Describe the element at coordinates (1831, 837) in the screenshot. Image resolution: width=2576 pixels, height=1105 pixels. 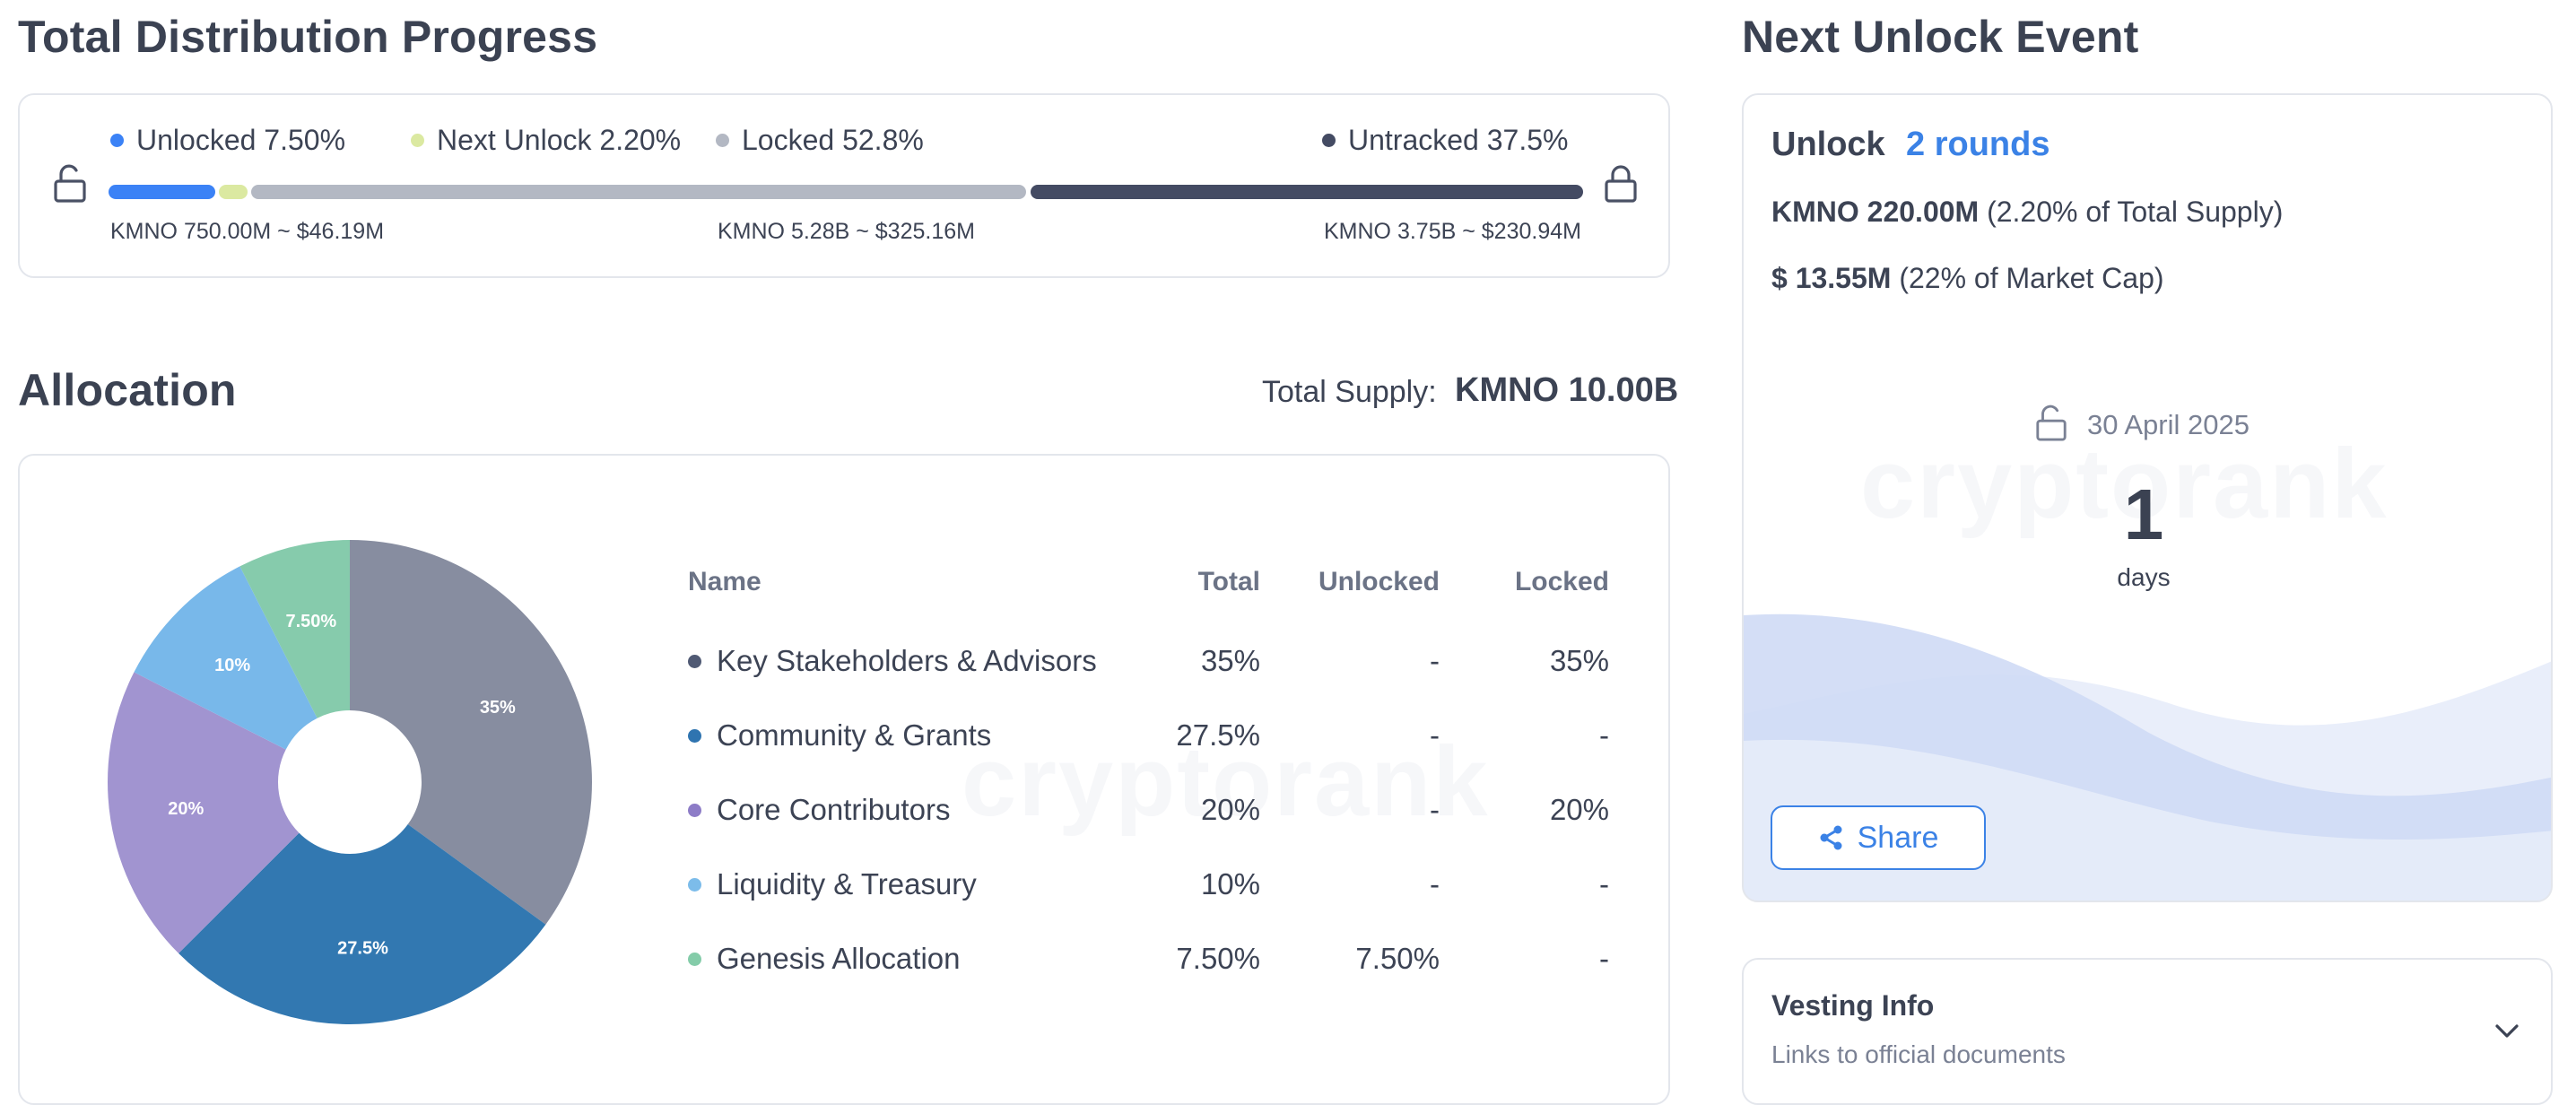
I see `share-icon` at that location.